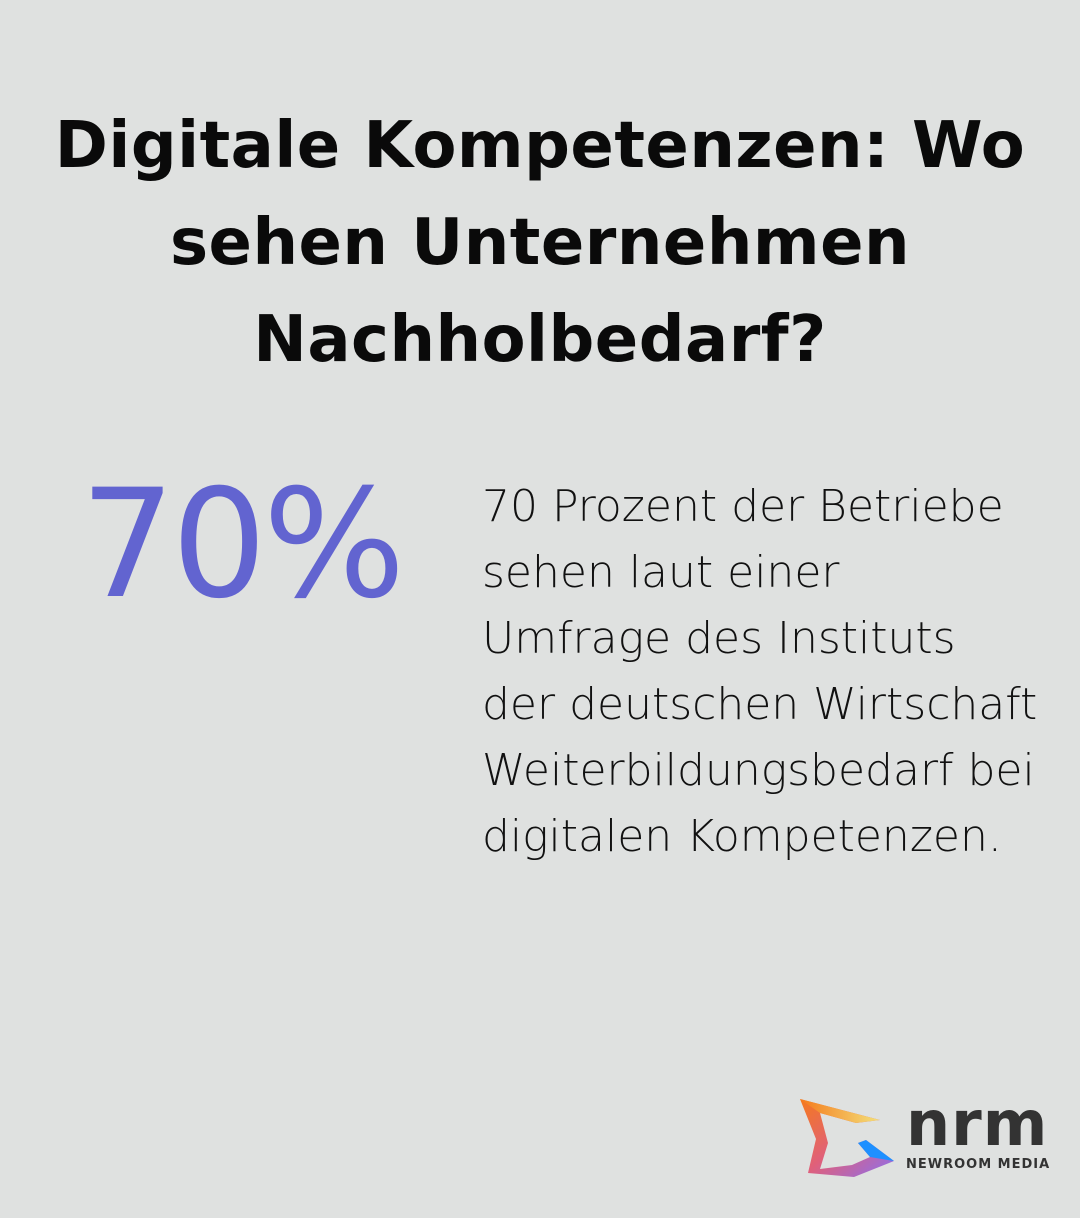  I want to click on logo-subtitle: NEWROOM MEDIA, so click(978, 1164).